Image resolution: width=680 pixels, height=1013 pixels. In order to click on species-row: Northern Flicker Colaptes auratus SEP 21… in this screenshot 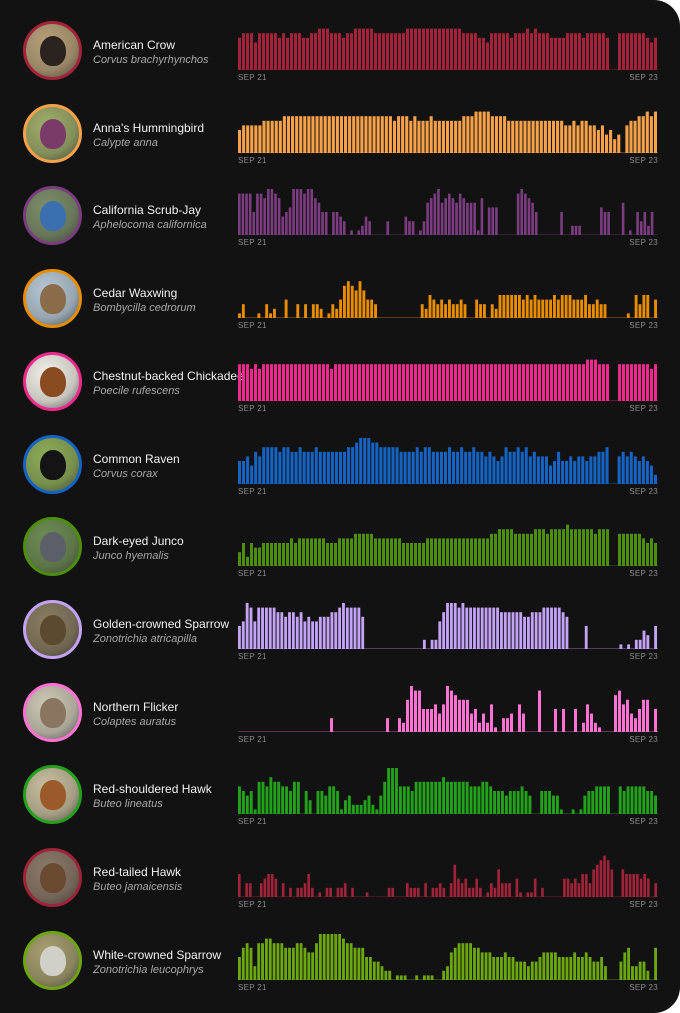, I will do `click(340, 718)`.